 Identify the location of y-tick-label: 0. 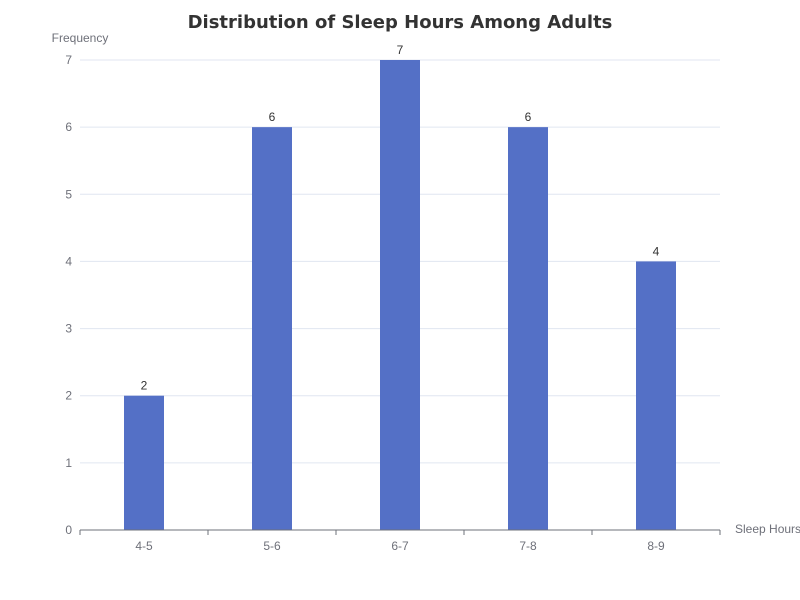
(68, 530).